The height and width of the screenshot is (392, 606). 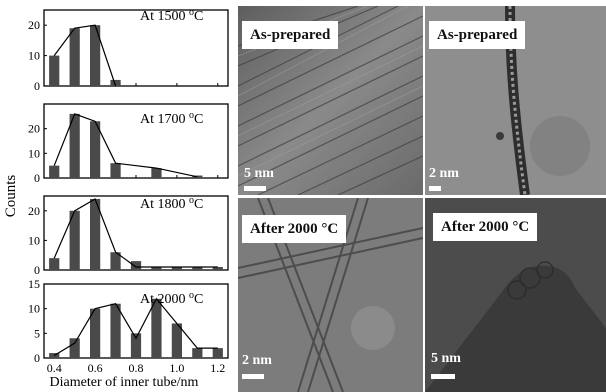 I want to click on x-tick-label: 0.6, so click(x=95, y=368).